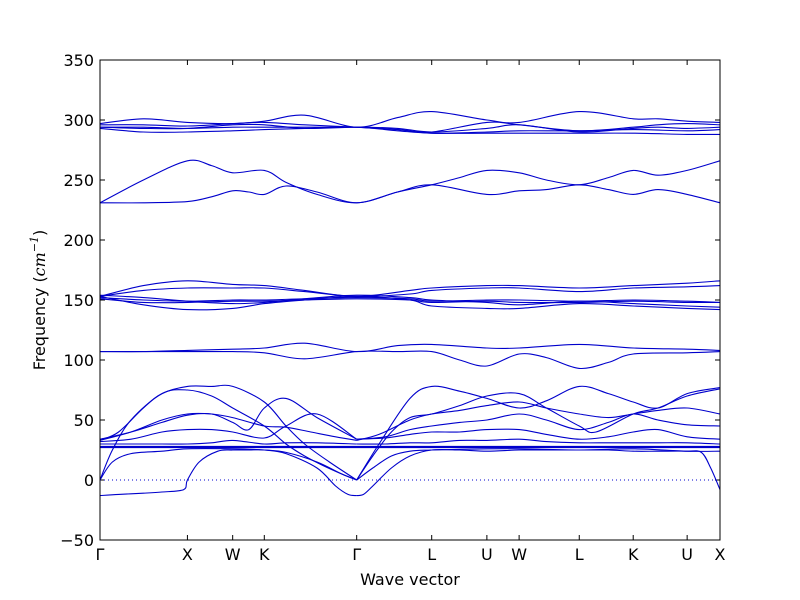  What do you see at coordinates (410, 579) in the screenshot?
I see `x-axis-label: Wave vector` at bounding box center [410, 579].